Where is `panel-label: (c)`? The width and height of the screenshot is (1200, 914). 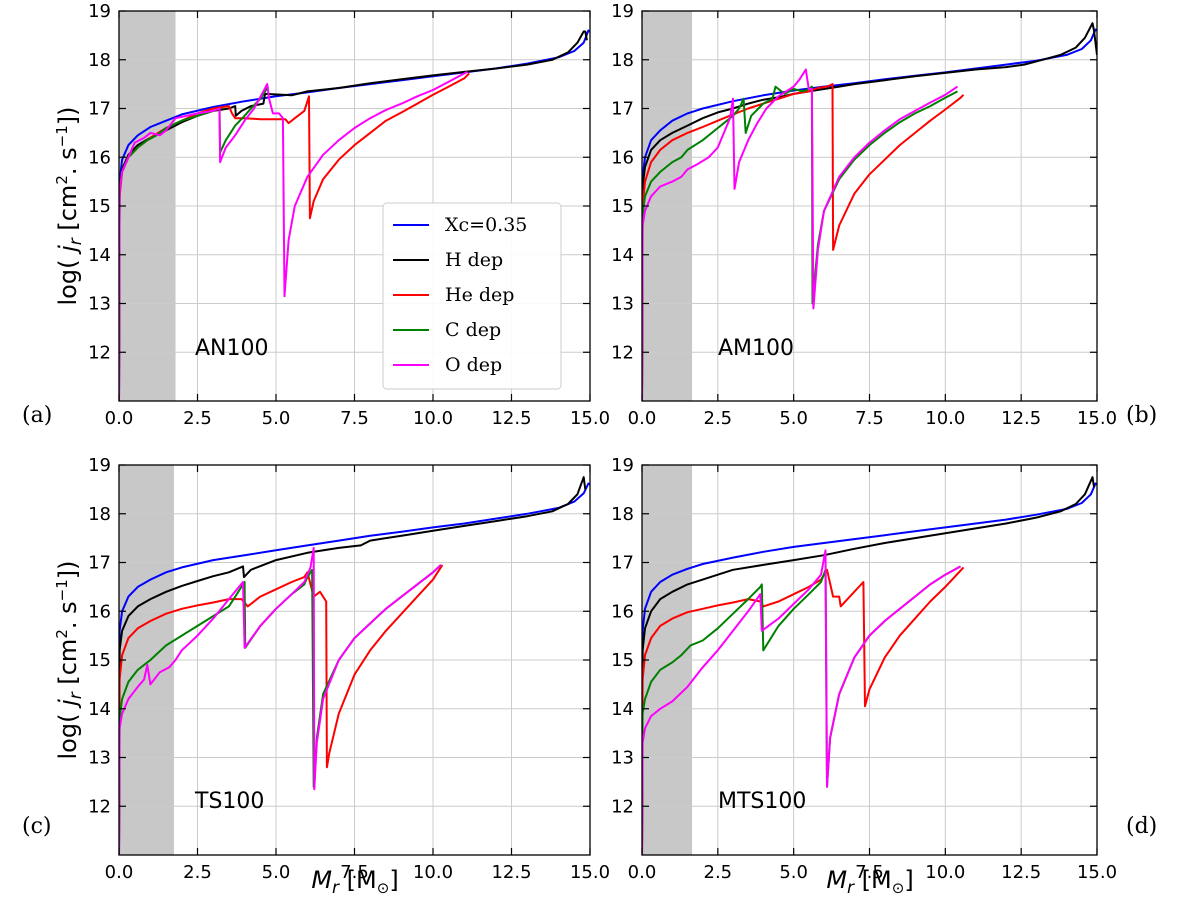 panel-label: (c) is located at coordinates (37, 826).